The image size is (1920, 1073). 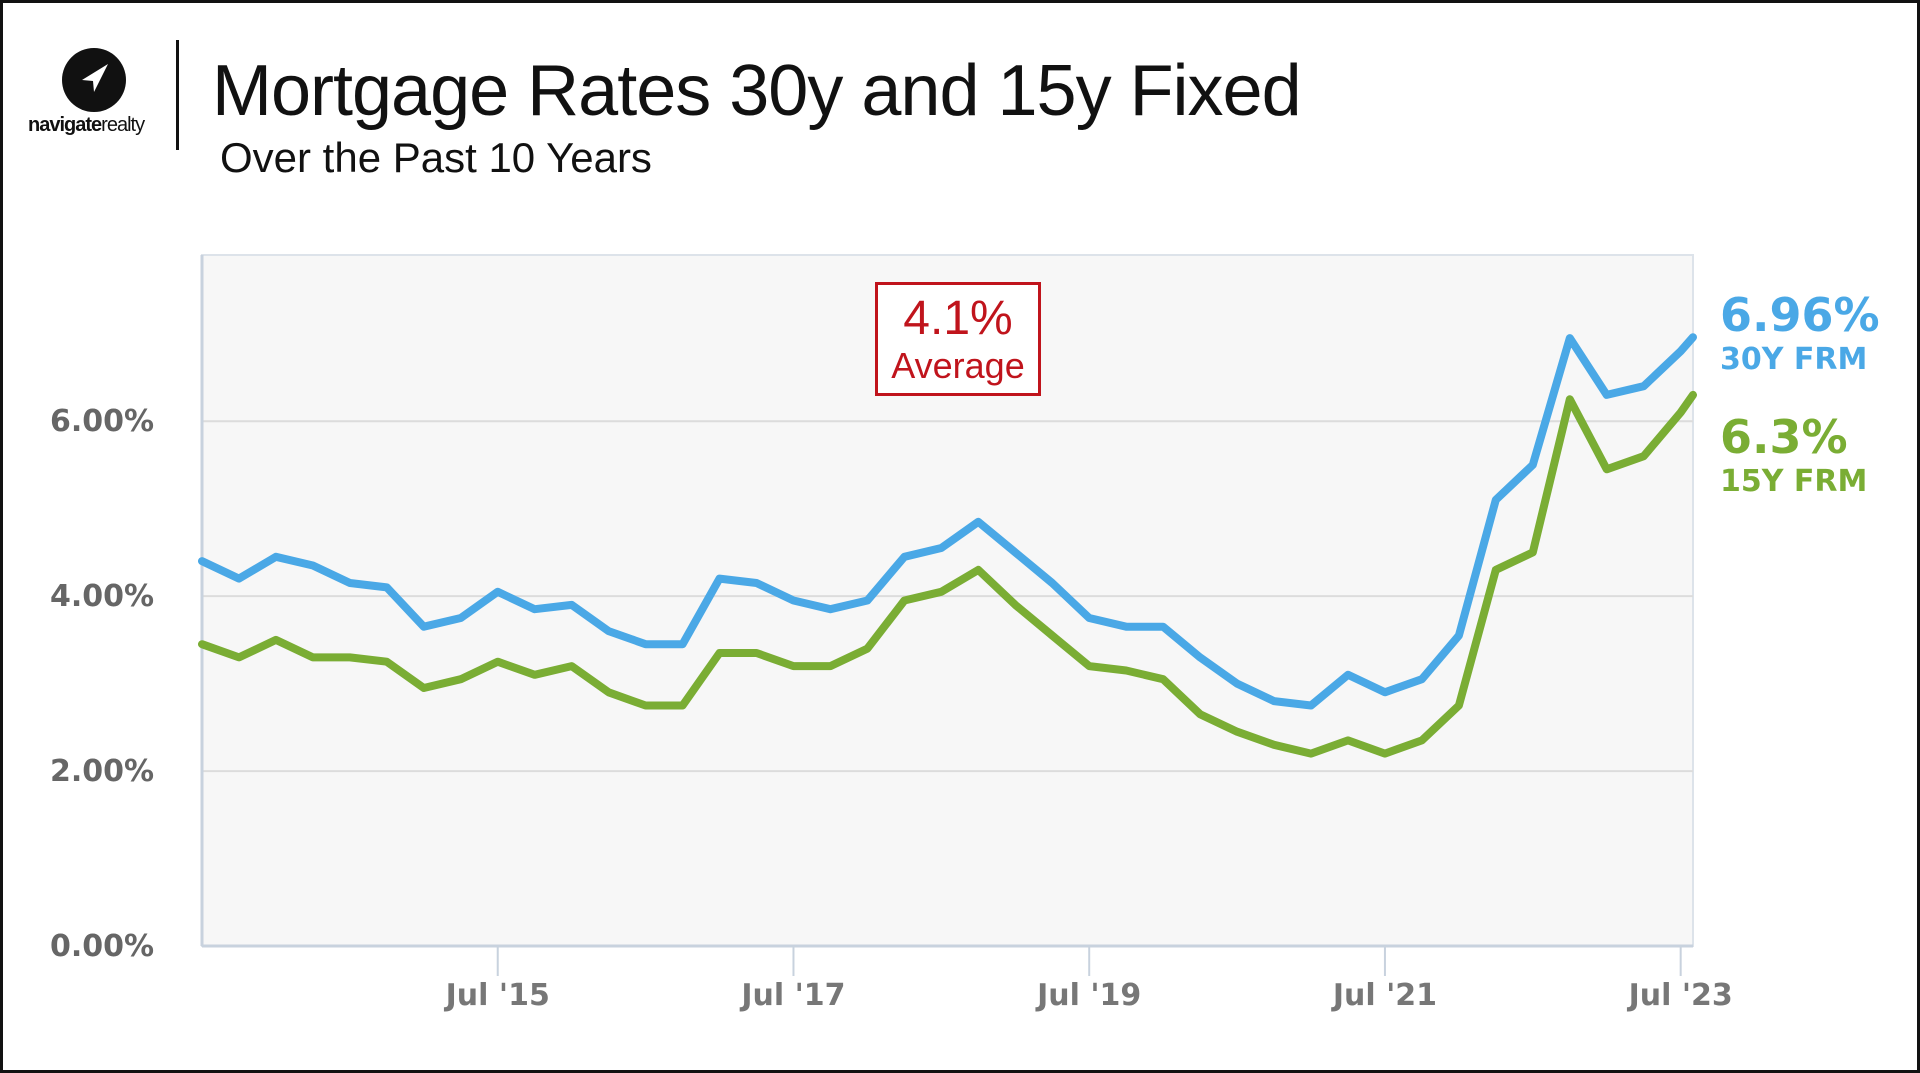 What do you see at coordinates (102, 596) in the screenshot?
I see `y-tick-label: 4.00%` at bounding box center [102, 596].